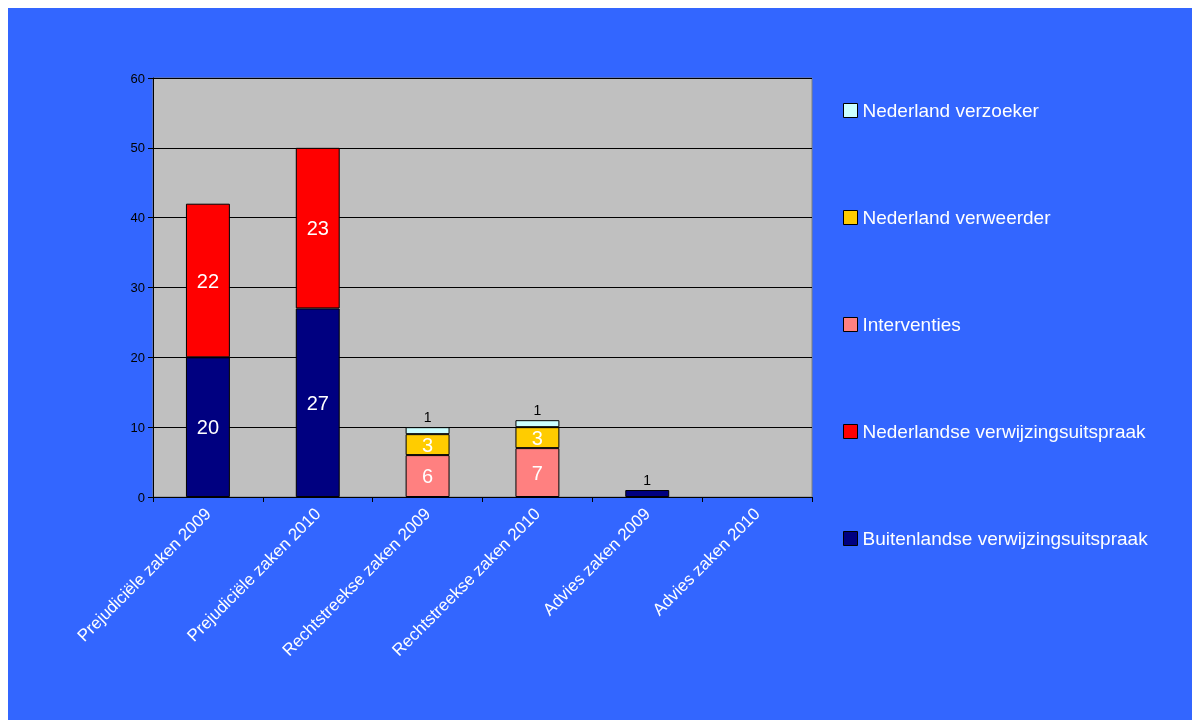 The image size is (1200, 728). Describe the element at coordinates (137, 78) in the screenshot. I see `y-tick-label: 60` at that location.